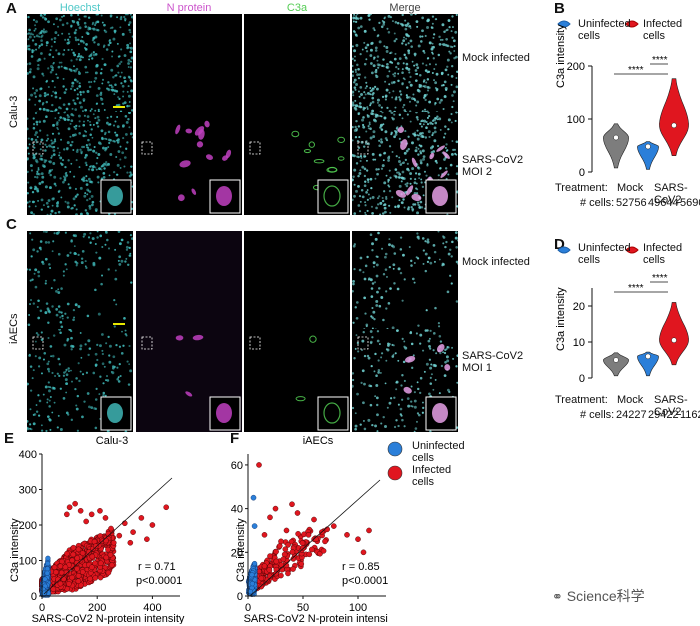  Describe the element at coordinates (663, 203) in the screenshot. I see `cells-count-uninfected-b: 49644` at that location.